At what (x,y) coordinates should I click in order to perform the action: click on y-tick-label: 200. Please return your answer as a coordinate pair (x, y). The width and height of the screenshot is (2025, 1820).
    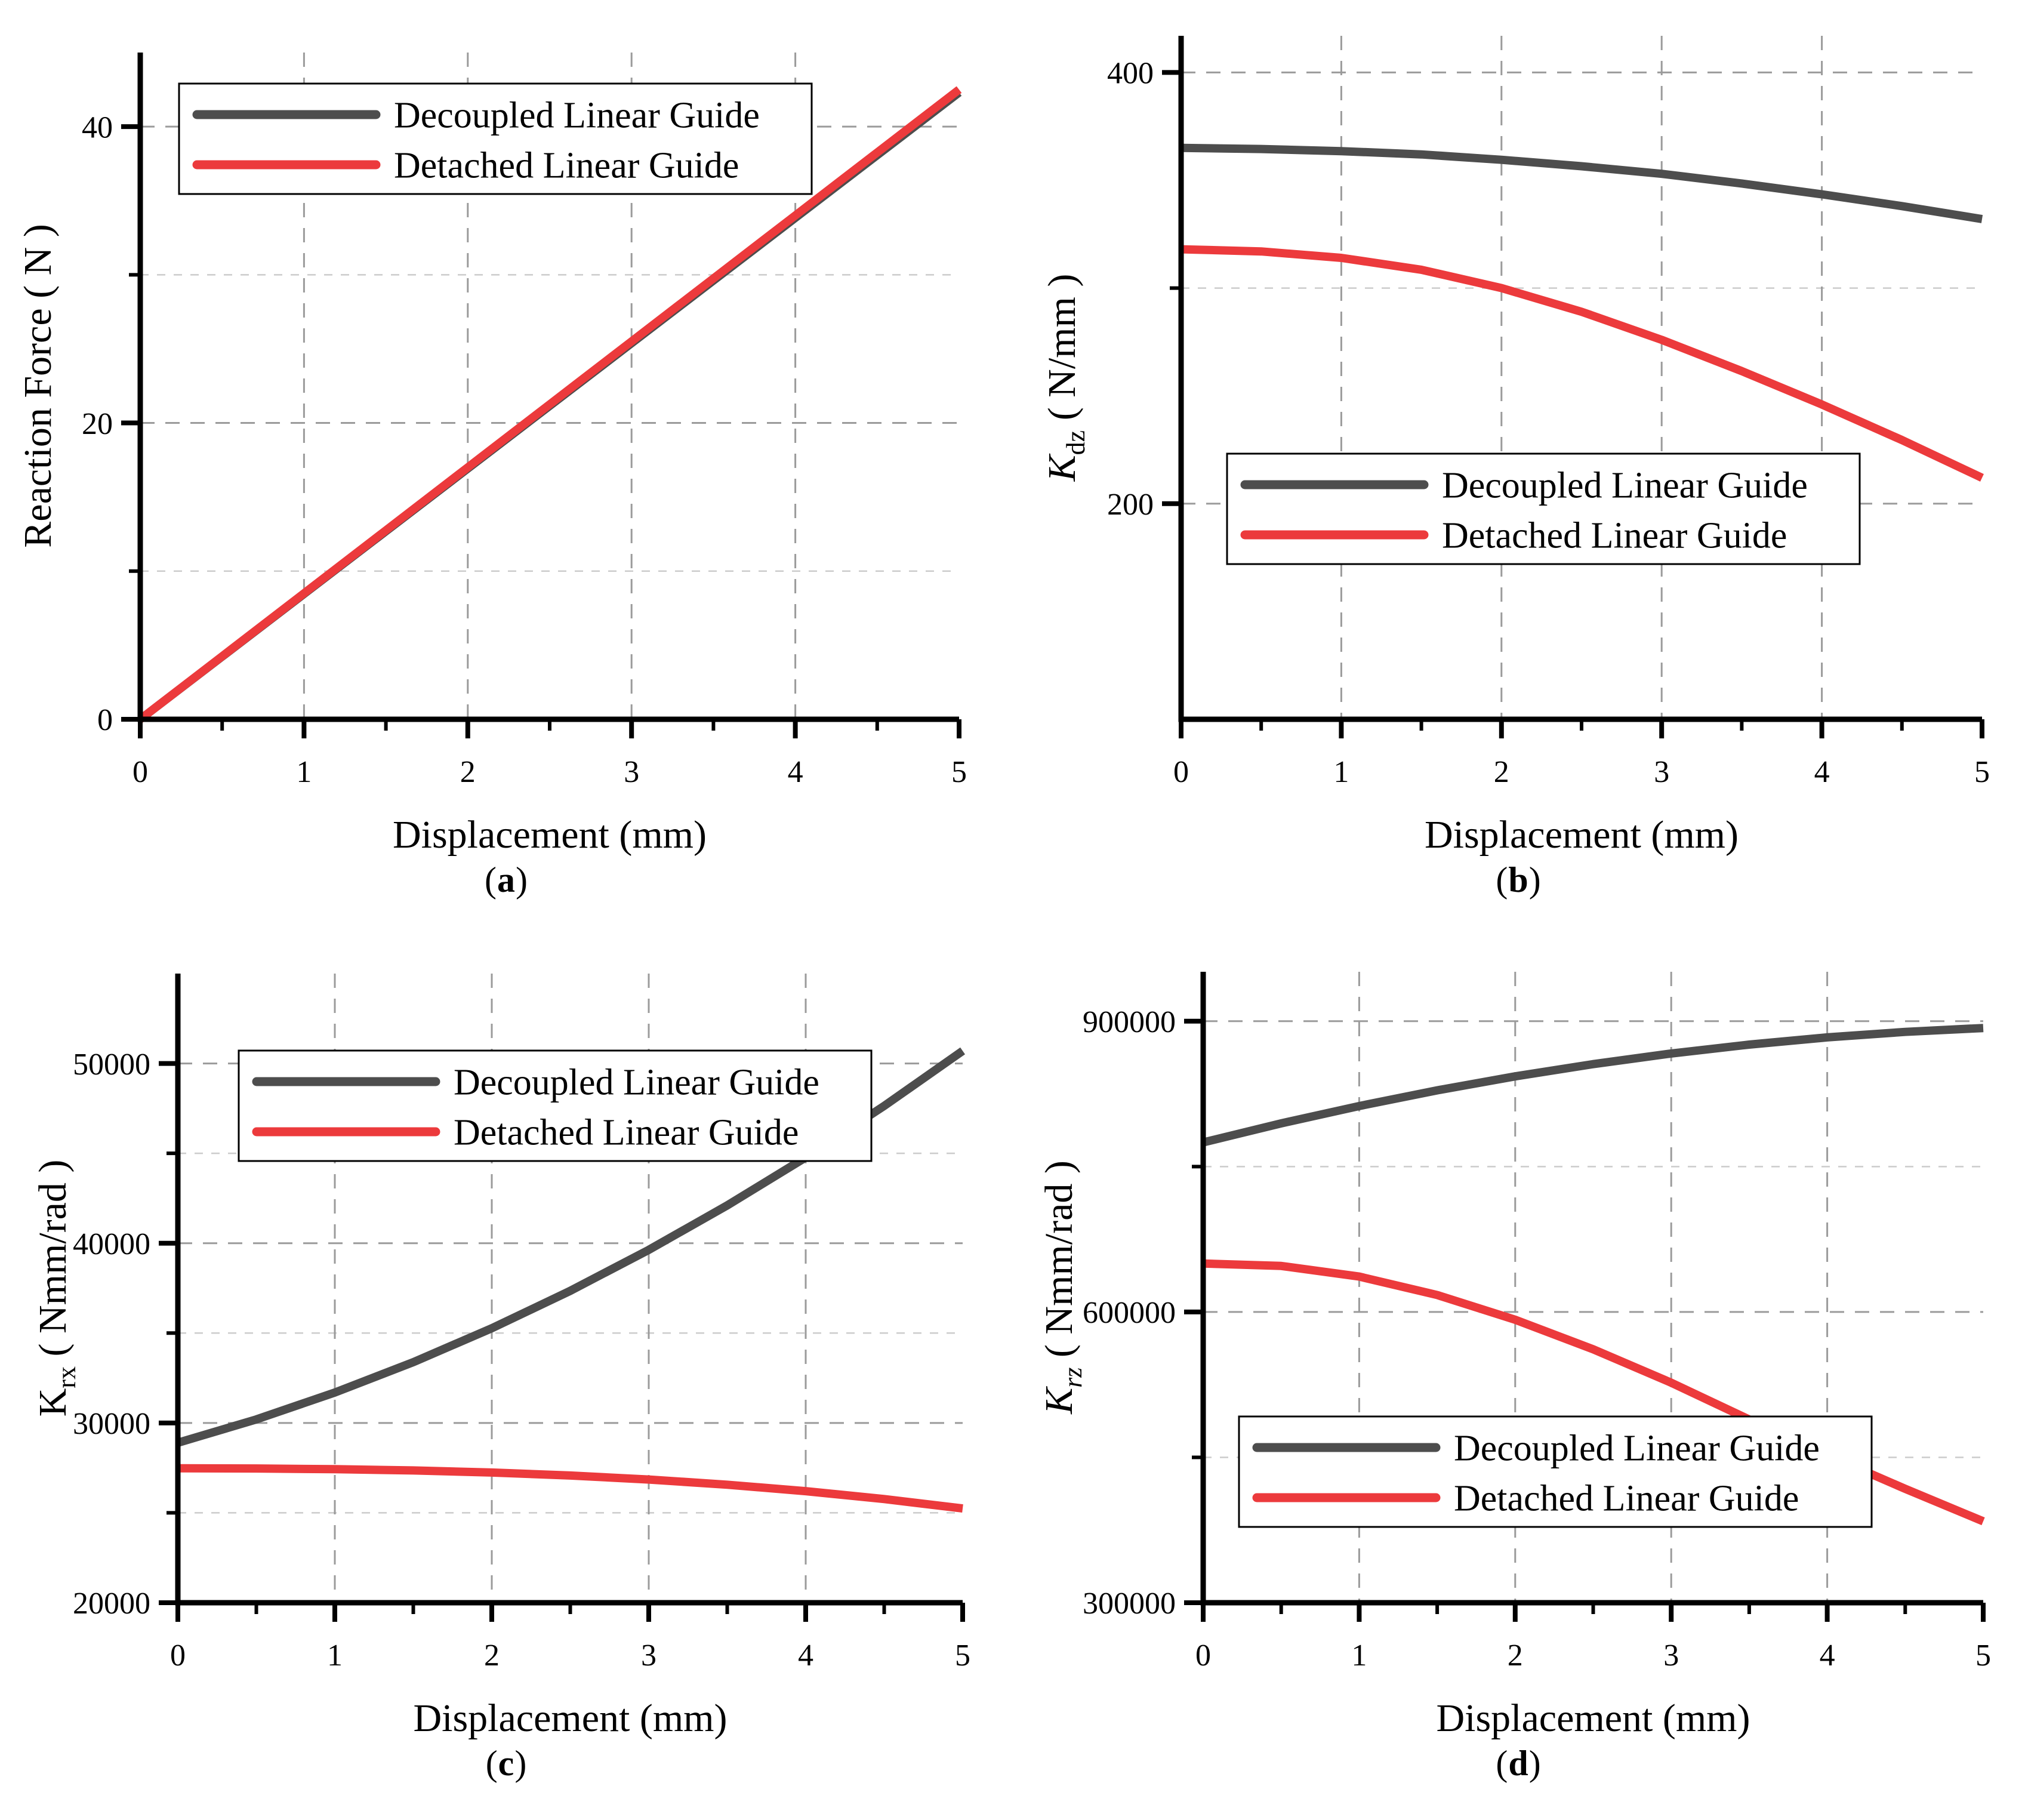
    Looking at the image, I should click on (1130, 505).